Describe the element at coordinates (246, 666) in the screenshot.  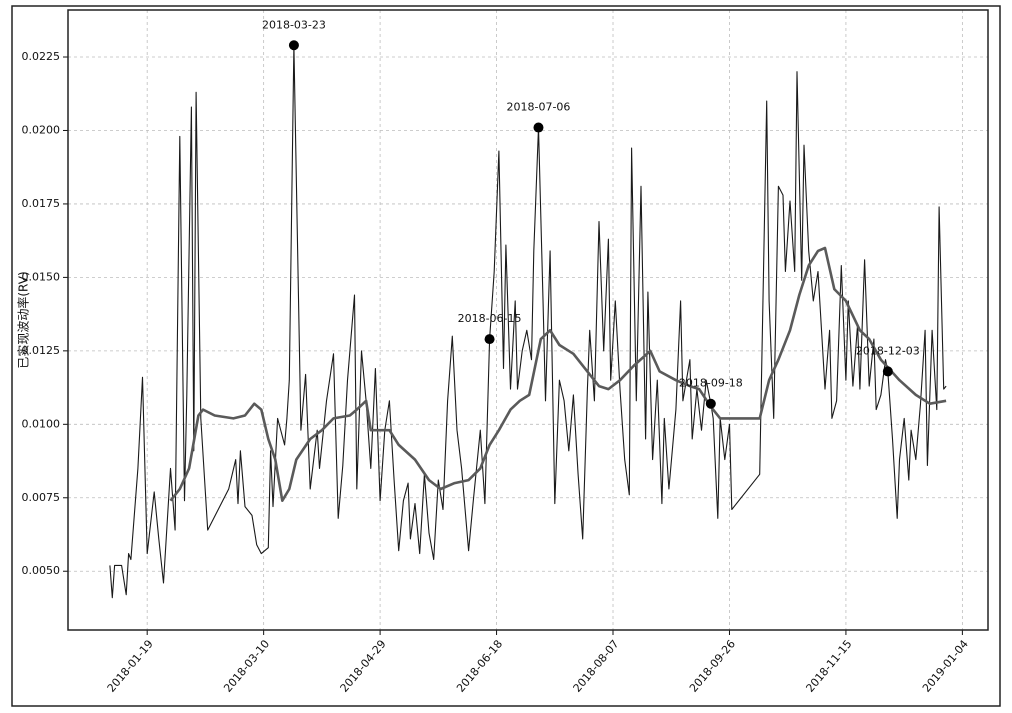
I see `x-tick-label: 2018-03-10` at that location.